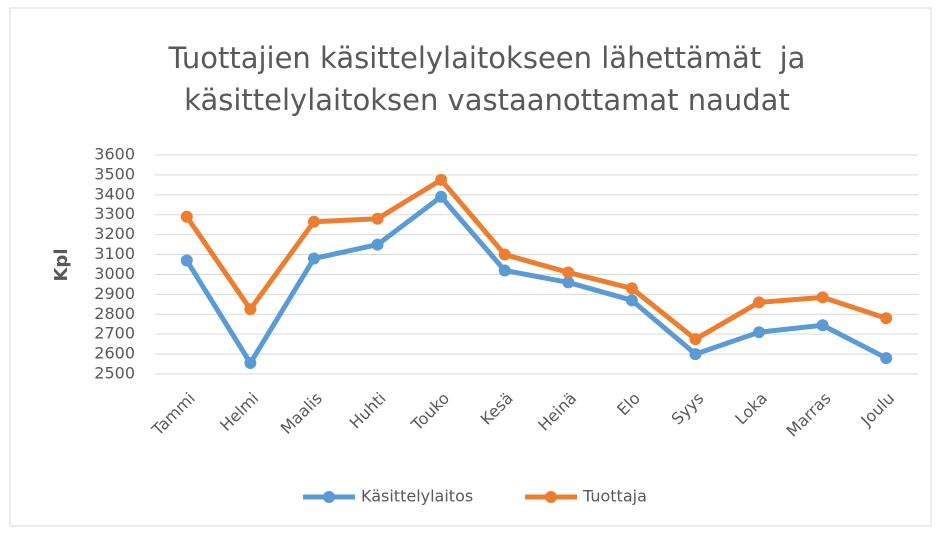 The height and width of the screenshot is (533, 941). Describe the element at coordinates (114, 173) in the screenshot. I see `y-tick-label: 3500` at that location.